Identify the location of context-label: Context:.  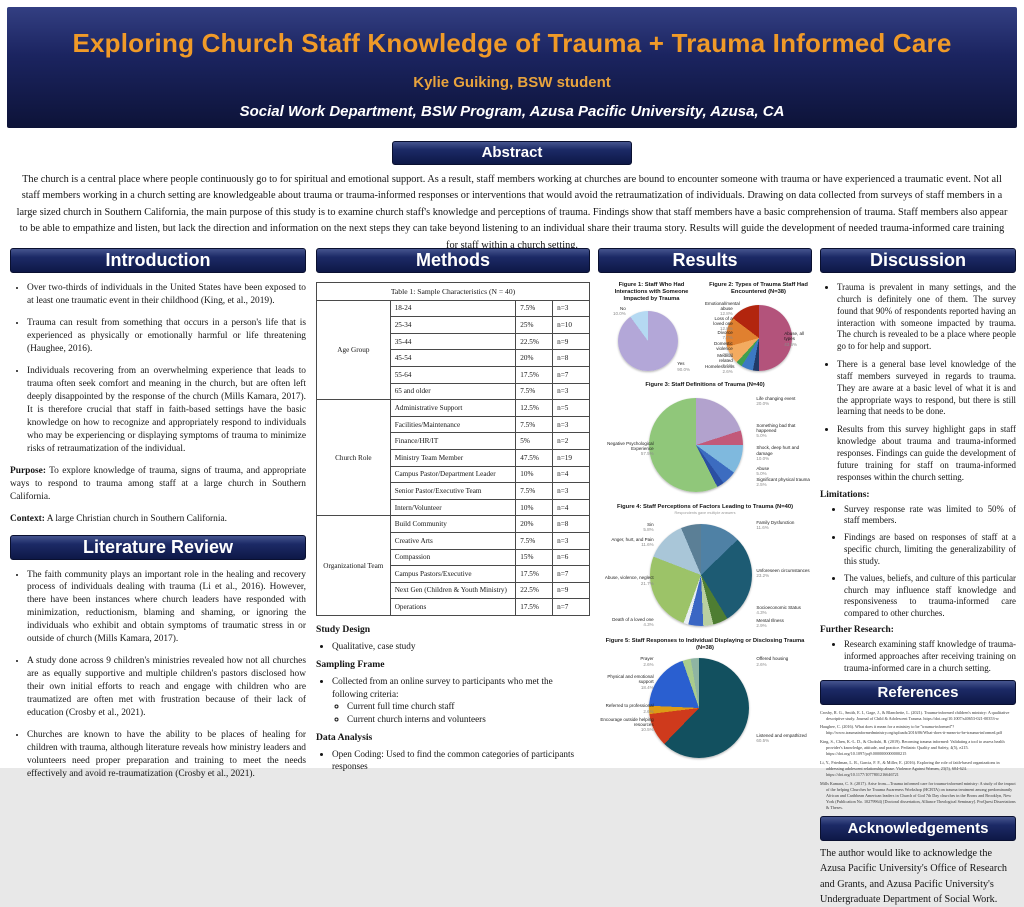
(27, 518).